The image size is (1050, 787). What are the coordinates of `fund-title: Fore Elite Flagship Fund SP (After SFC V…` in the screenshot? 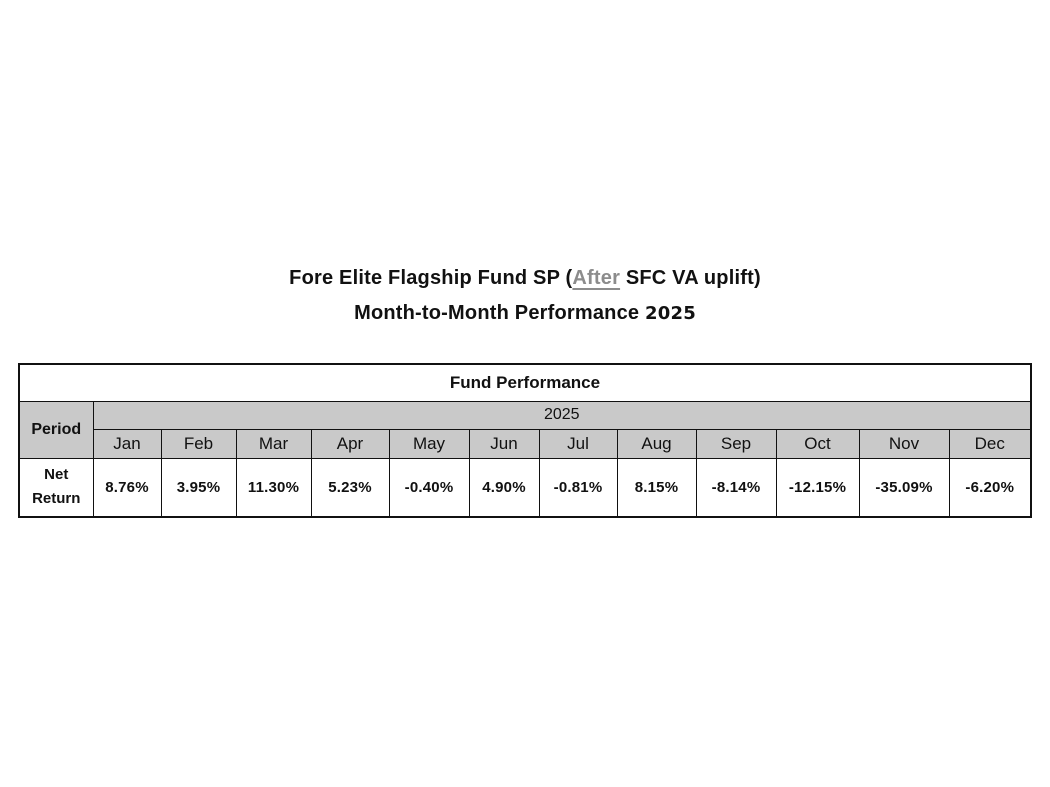 It's located at (525, 278).